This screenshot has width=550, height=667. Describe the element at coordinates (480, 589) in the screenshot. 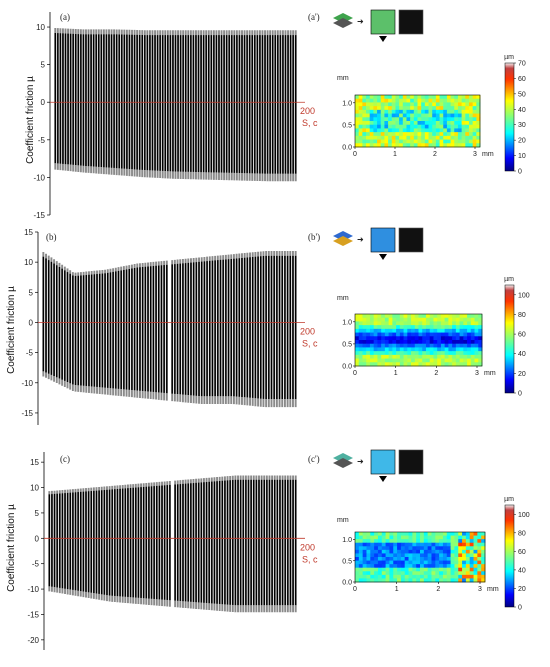

I see `map-x-tick-label: 3` at that location.